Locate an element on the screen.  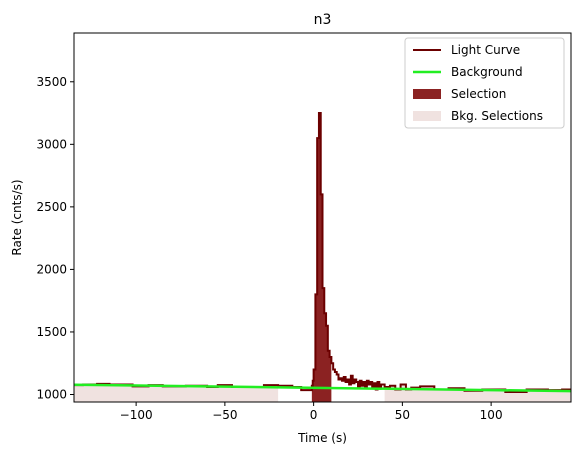
y-axis: 1000 1500 2000 2500 3000 3500 is located at coordinates (55, 238).